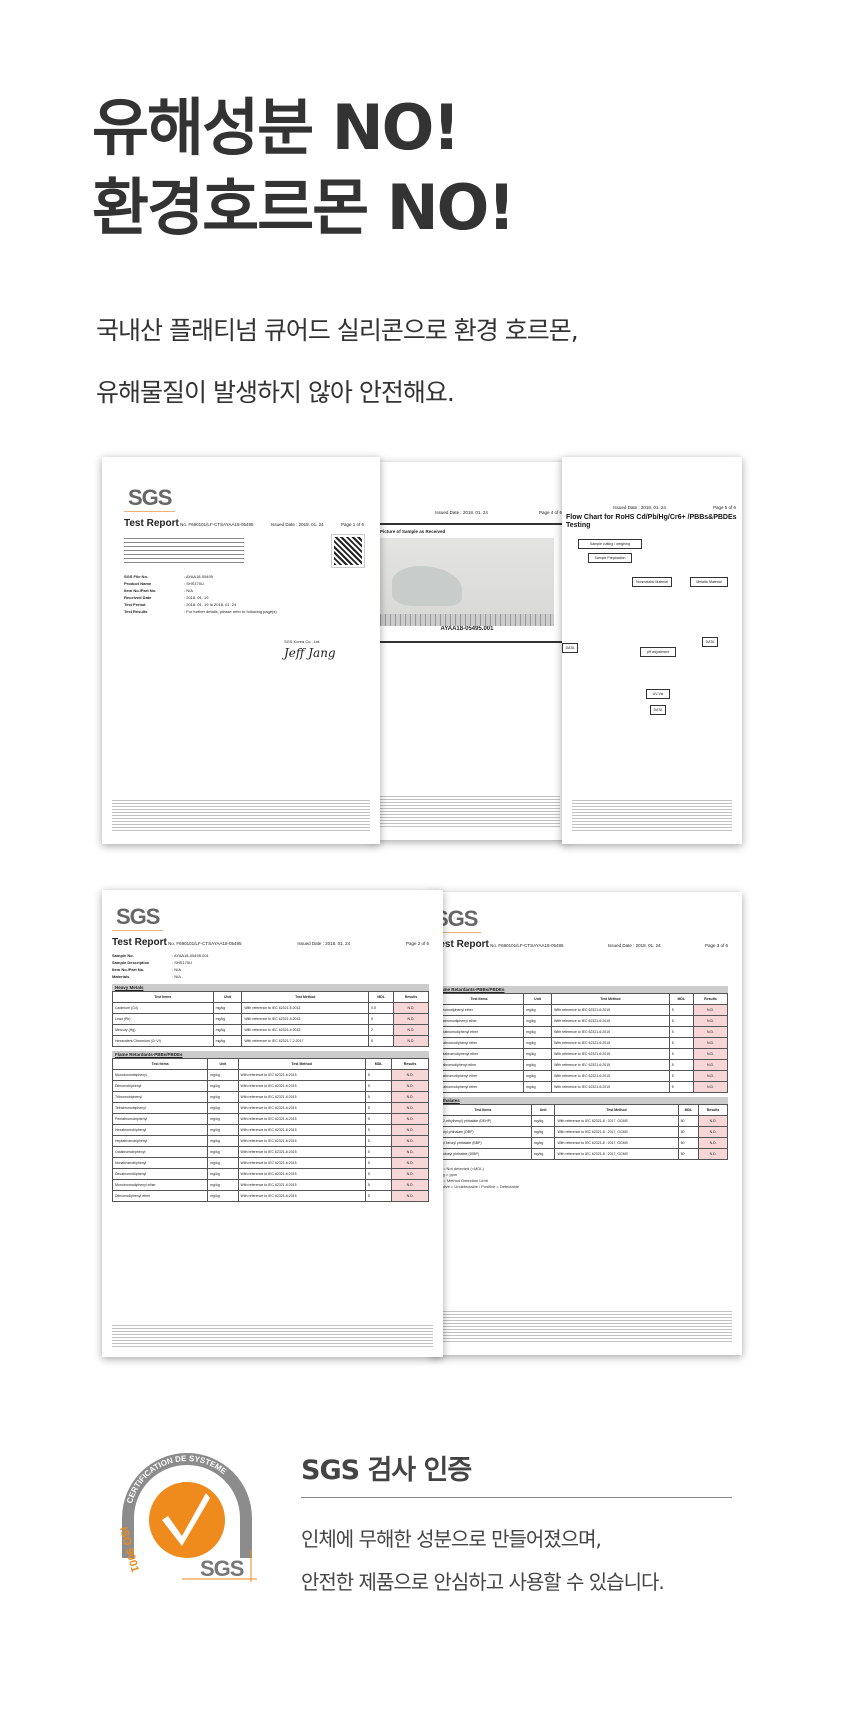 Image resolution: width=860 pixels, height=1714 pixels. I want to click on test-method: With reference to IEC 62321-4:2013, so click(305, 1030).